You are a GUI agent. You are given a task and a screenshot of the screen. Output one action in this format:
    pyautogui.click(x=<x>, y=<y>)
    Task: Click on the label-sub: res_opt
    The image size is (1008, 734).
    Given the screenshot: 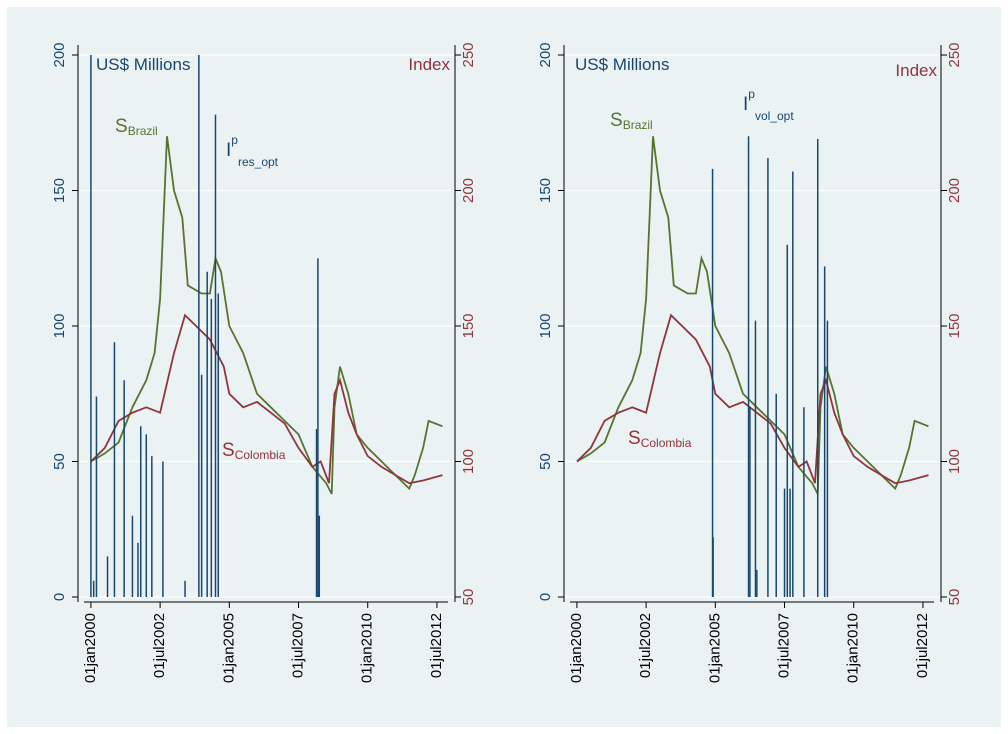 What is the action you would take?
    pyautogui.click(x=258, y=162)
    